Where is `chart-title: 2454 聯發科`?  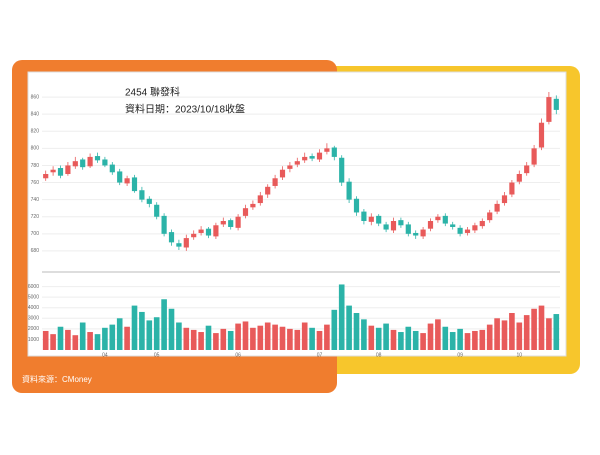 chart-title: 2454 聯發科 is located at coordinates (152, 92).